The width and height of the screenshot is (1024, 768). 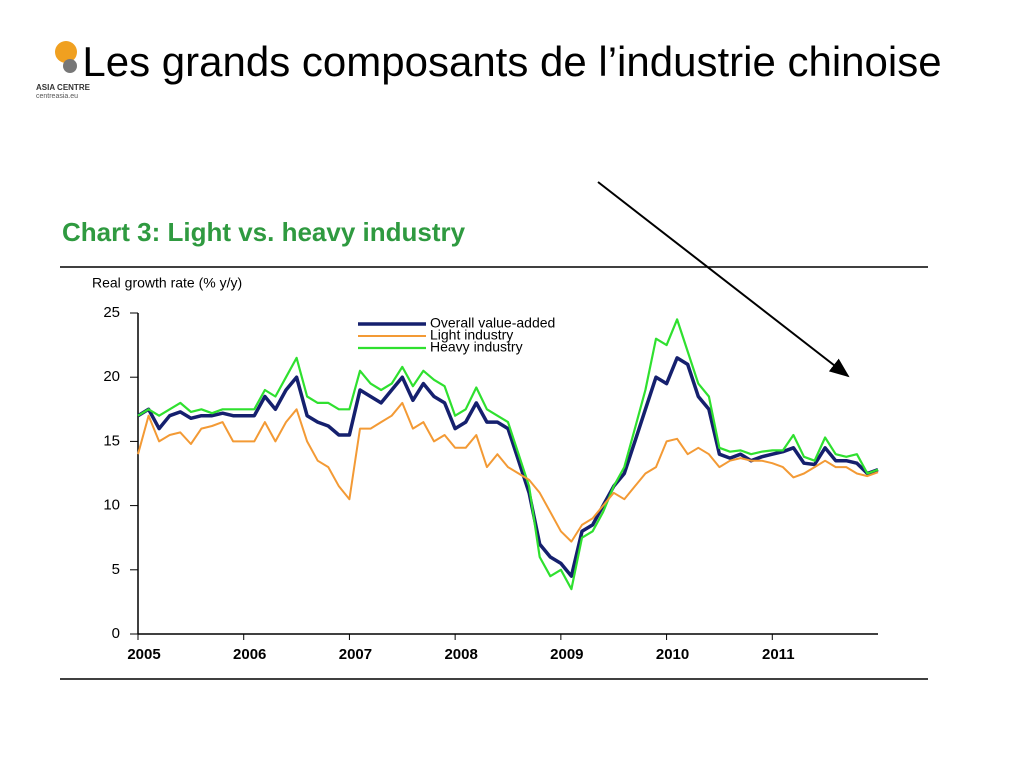 What do you see at coordinates (508, 472) in the screenshot?
I see `series-line` at bounding box center [508, 472].